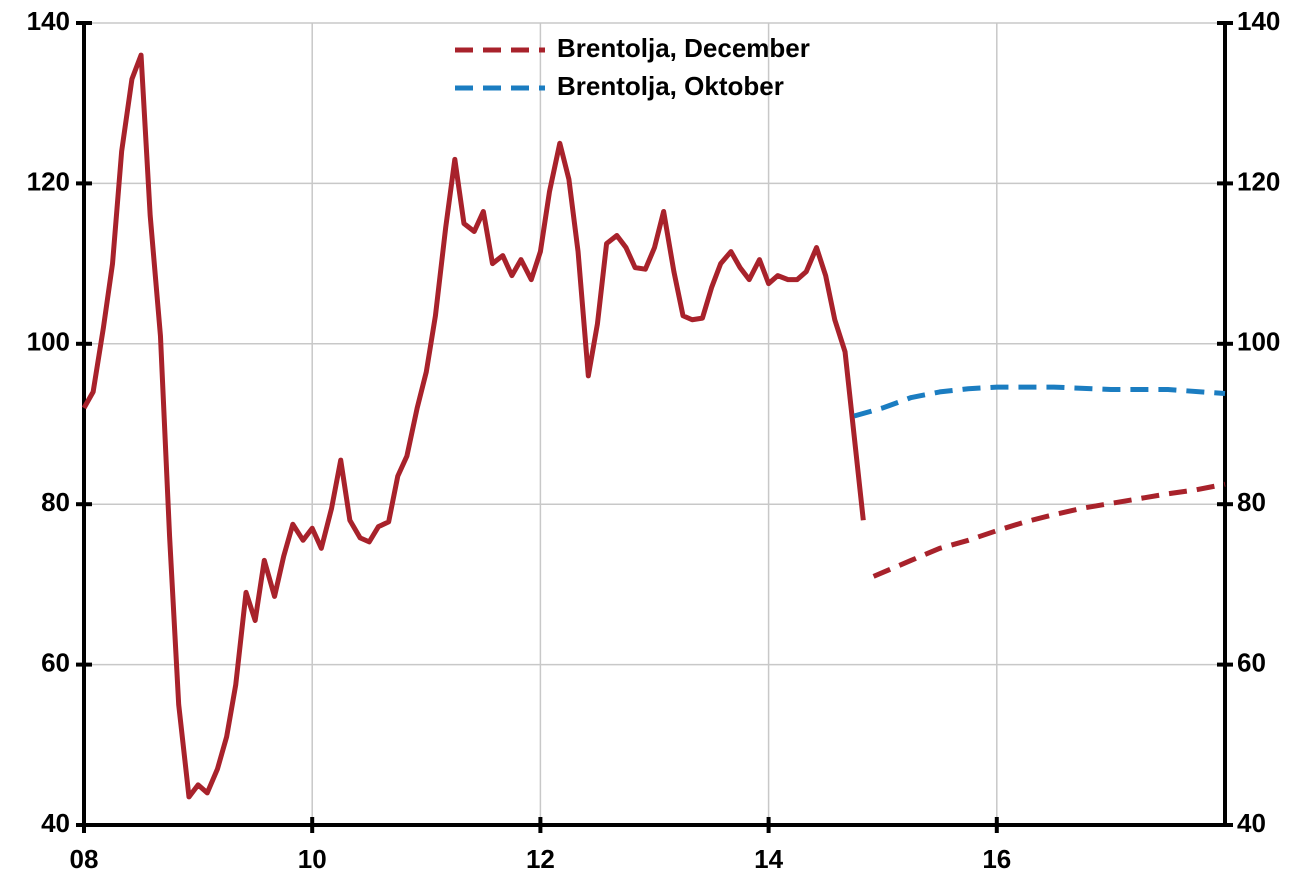 This screenshot has width=1299, height=878. What do you see at coordinates (1258, 342) in the screenshot?
I see `y2-tick-label: 100` at bounding box center [1258, 342].